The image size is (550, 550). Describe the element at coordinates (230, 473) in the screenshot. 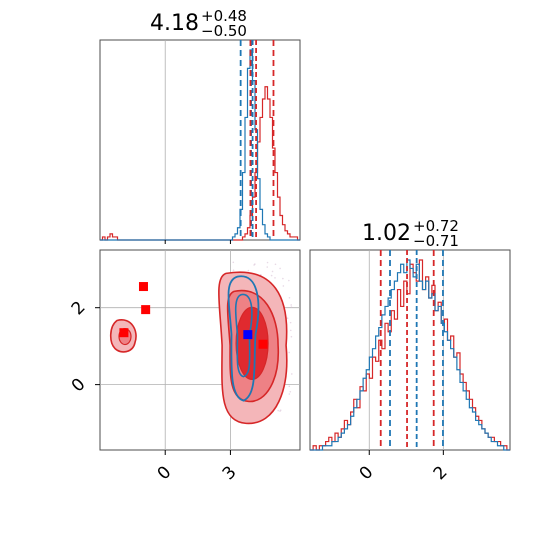

I see `x-tick-label: 3` at that location.